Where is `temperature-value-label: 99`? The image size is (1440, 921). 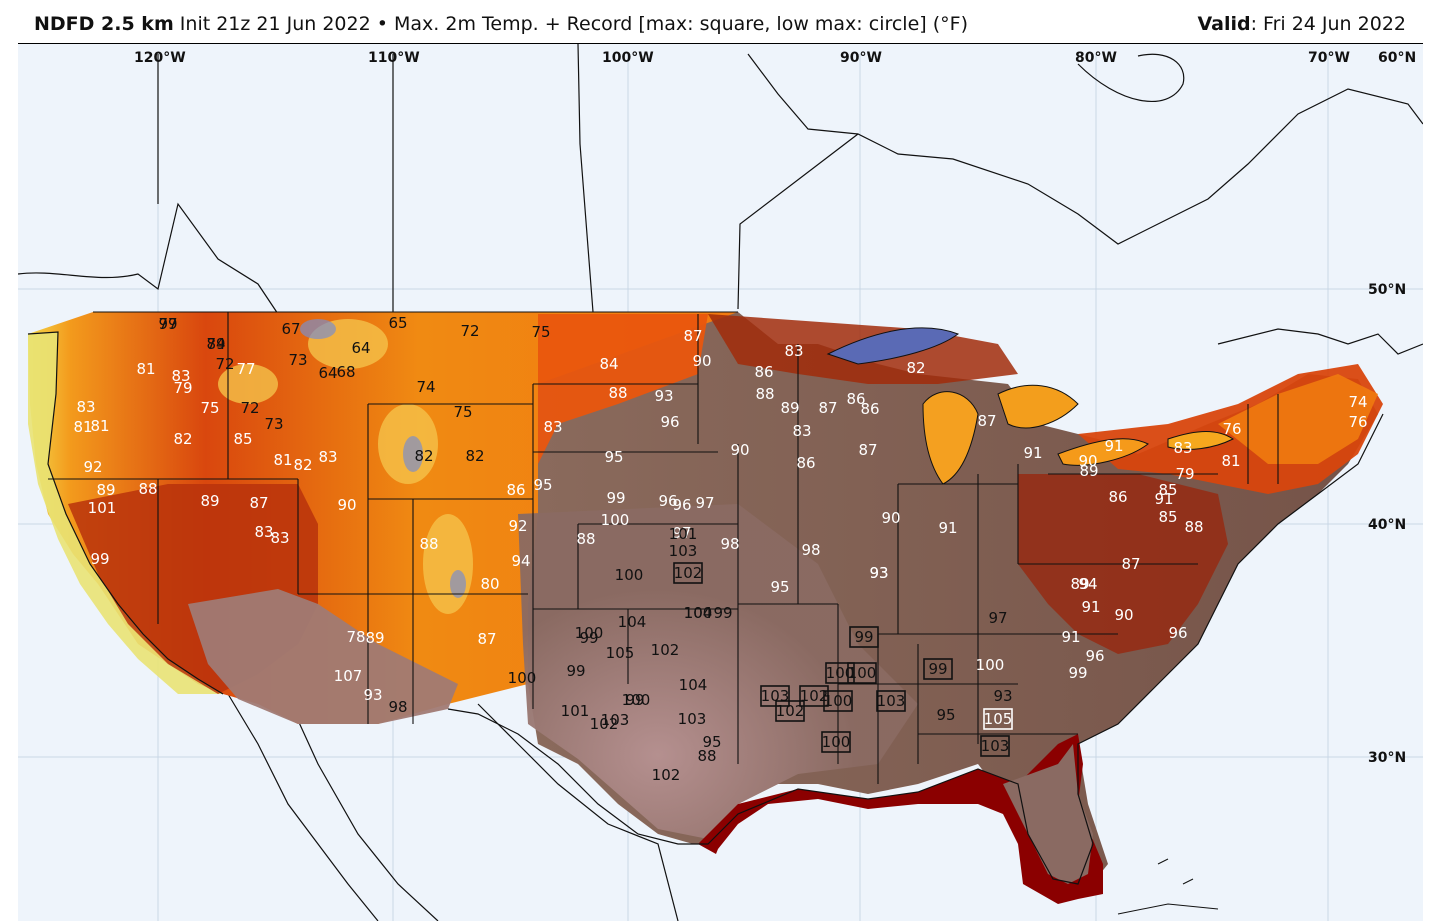 temperature-value-label: 99 is located at coordinates (99, 559).